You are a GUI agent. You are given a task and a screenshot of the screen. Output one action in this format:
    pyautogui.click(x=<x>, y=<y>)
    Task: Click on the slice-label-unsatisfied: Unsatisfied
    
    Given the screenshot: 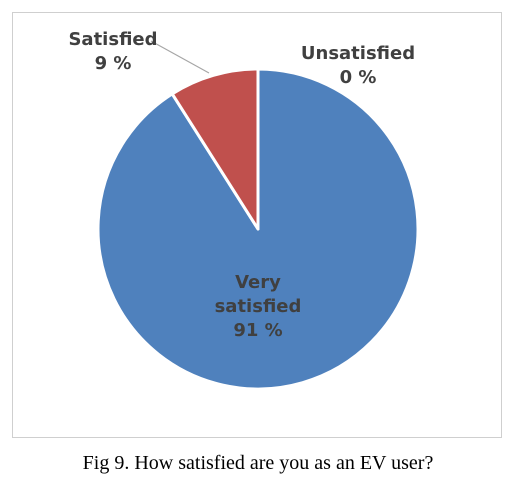 What is the action you would take?
    pyautogui.click(x=358, y=53)
    